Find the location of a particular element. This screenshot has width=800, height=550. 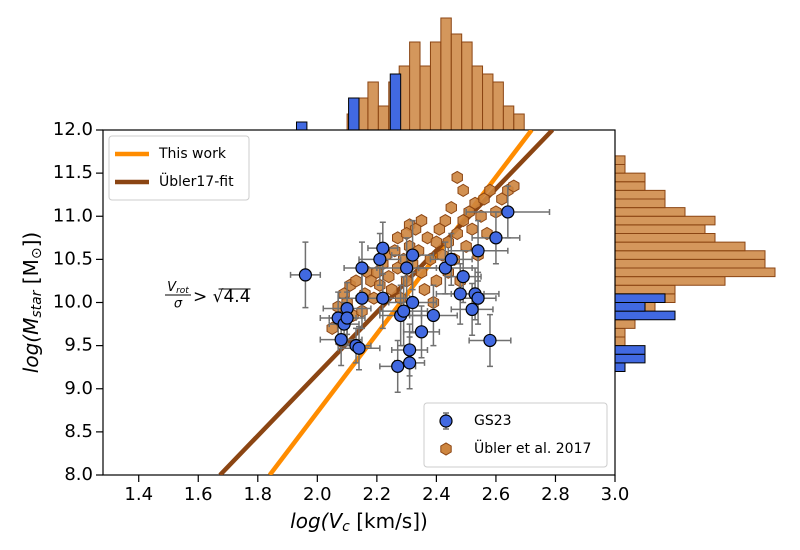

y-tick-label: 12.0 is located at coordinates (73, 129).